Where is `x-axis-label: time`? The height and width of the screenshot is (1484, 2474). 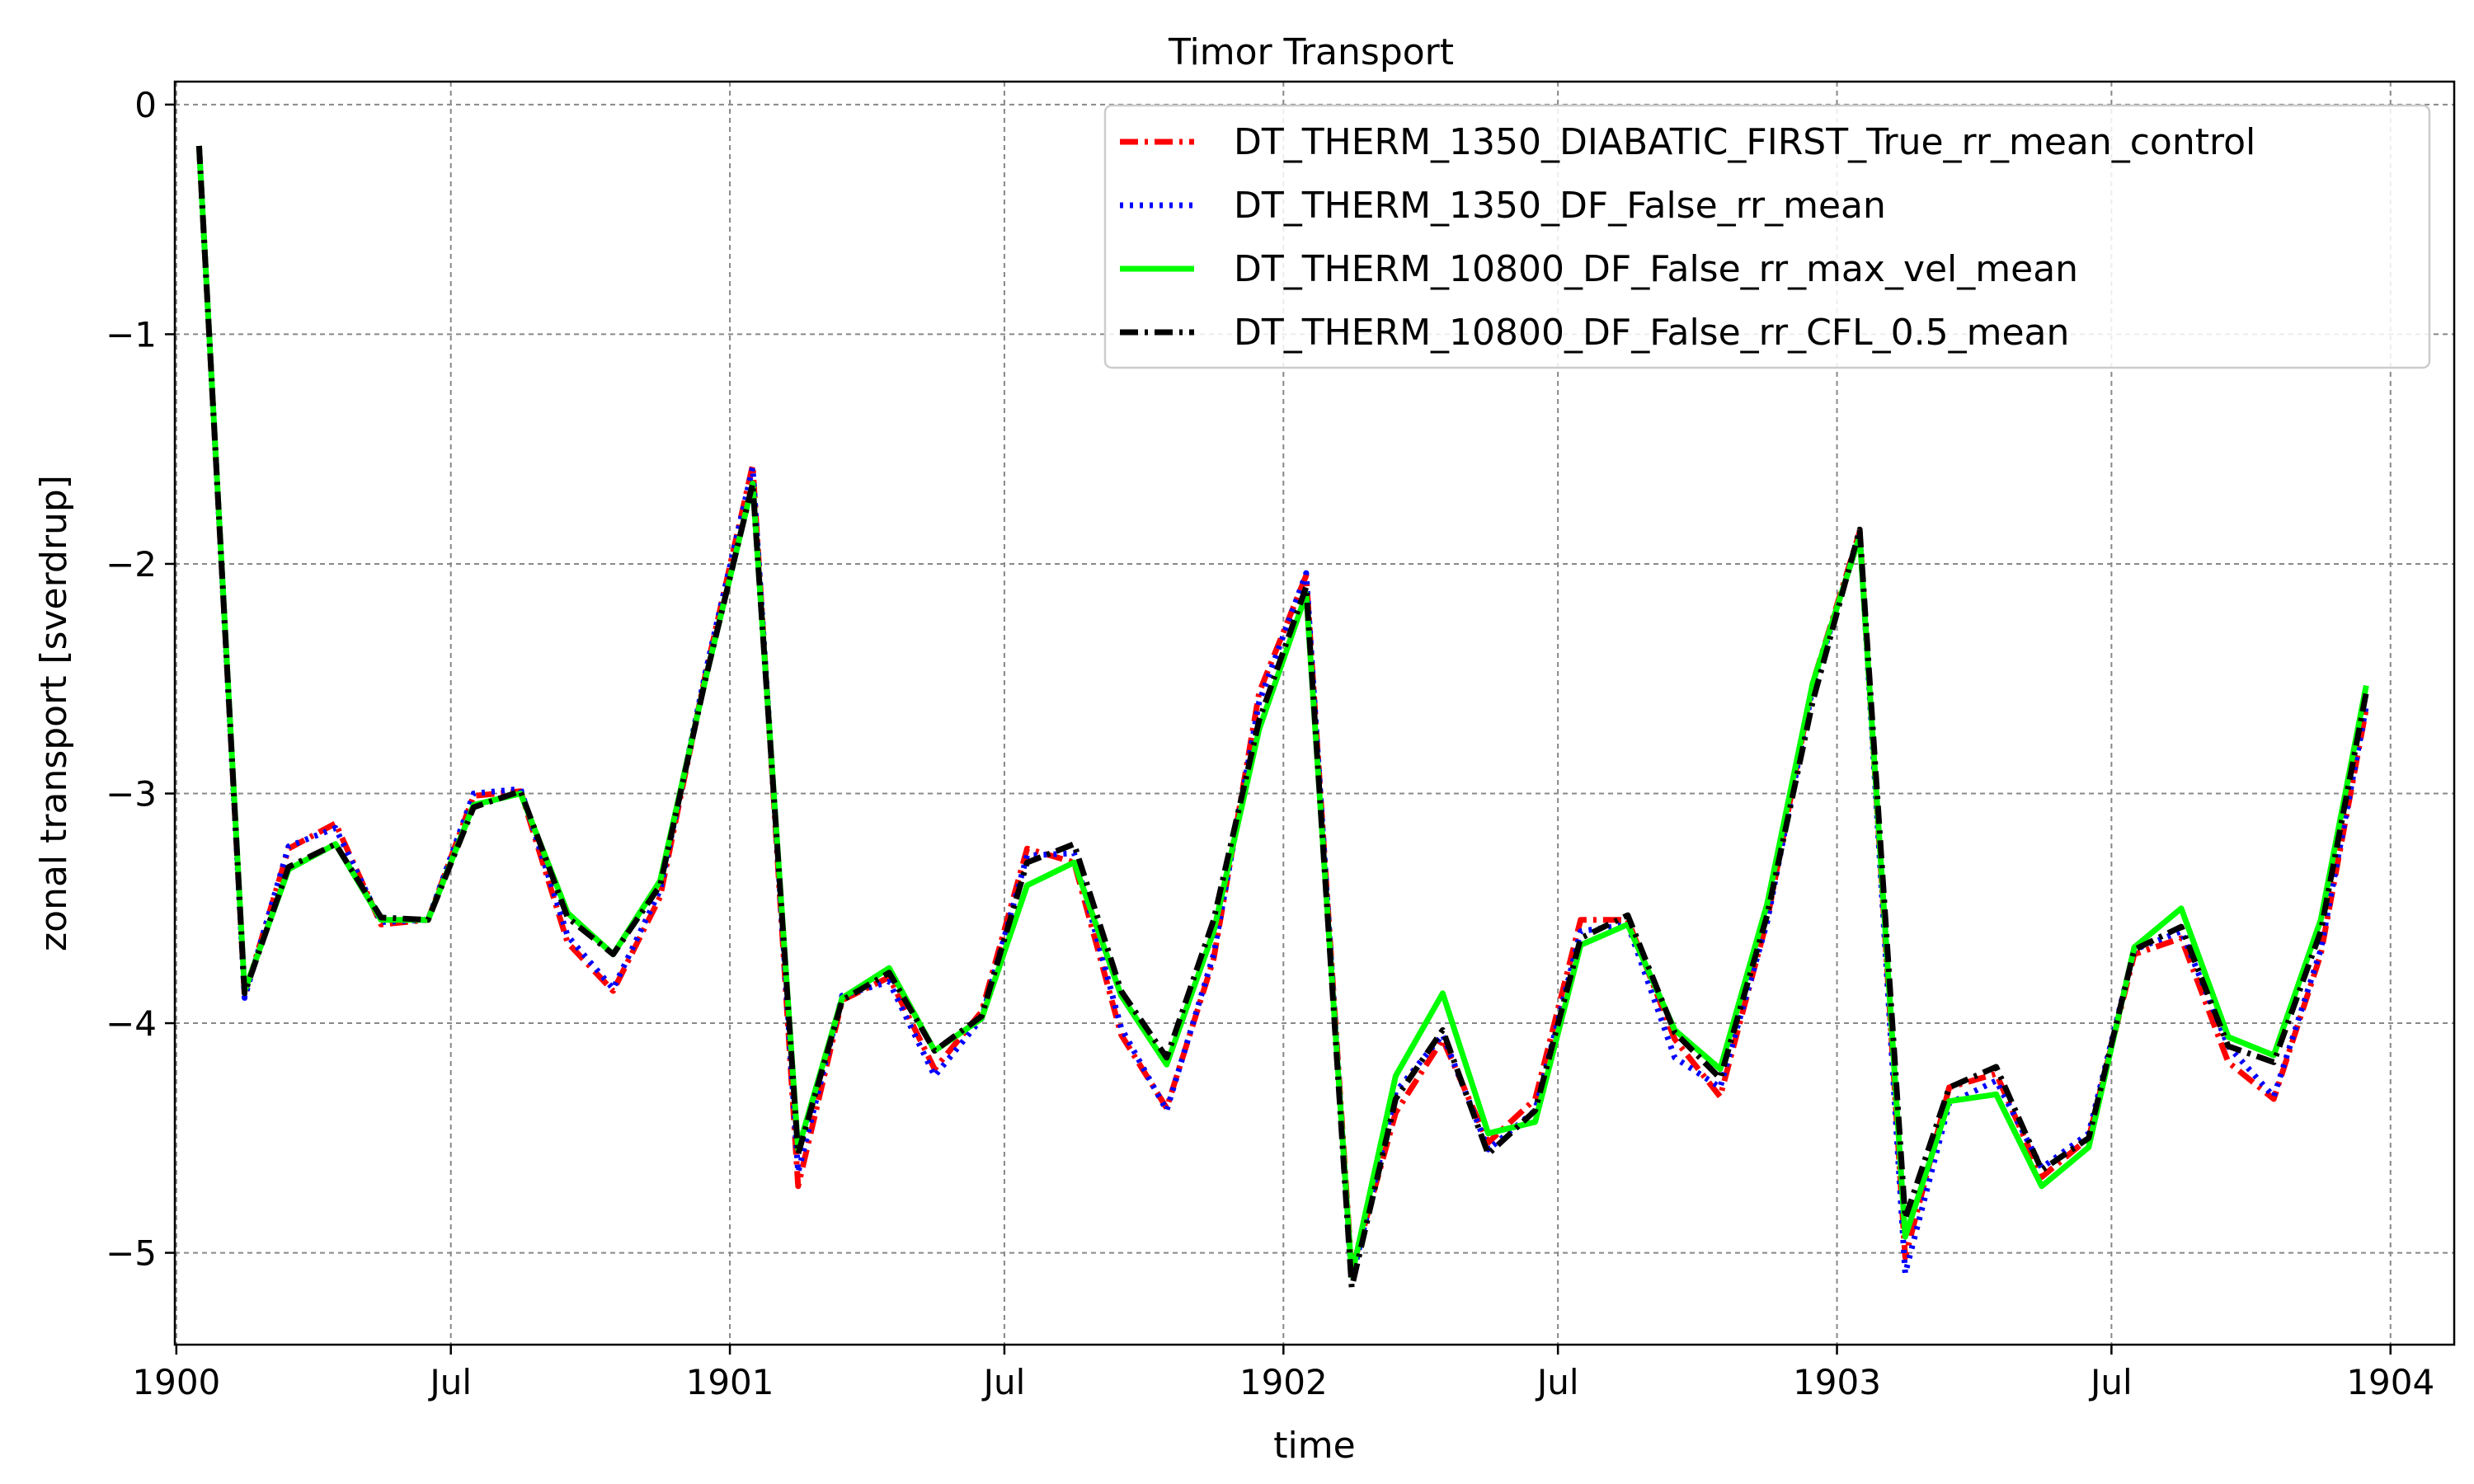
x-axis-label: time is located at coordinates (1314, 1446).